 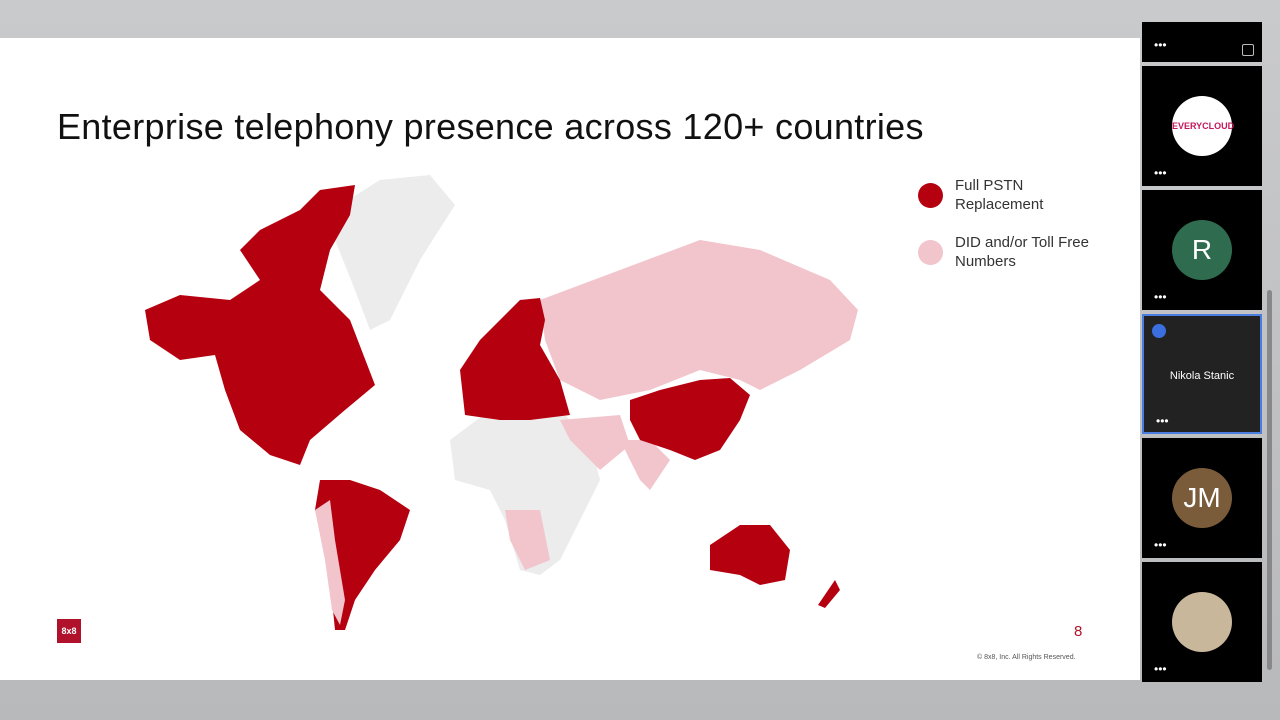 I want to click on participant-tile: Nikola Stanic •••, so click(x=1202, y=374).